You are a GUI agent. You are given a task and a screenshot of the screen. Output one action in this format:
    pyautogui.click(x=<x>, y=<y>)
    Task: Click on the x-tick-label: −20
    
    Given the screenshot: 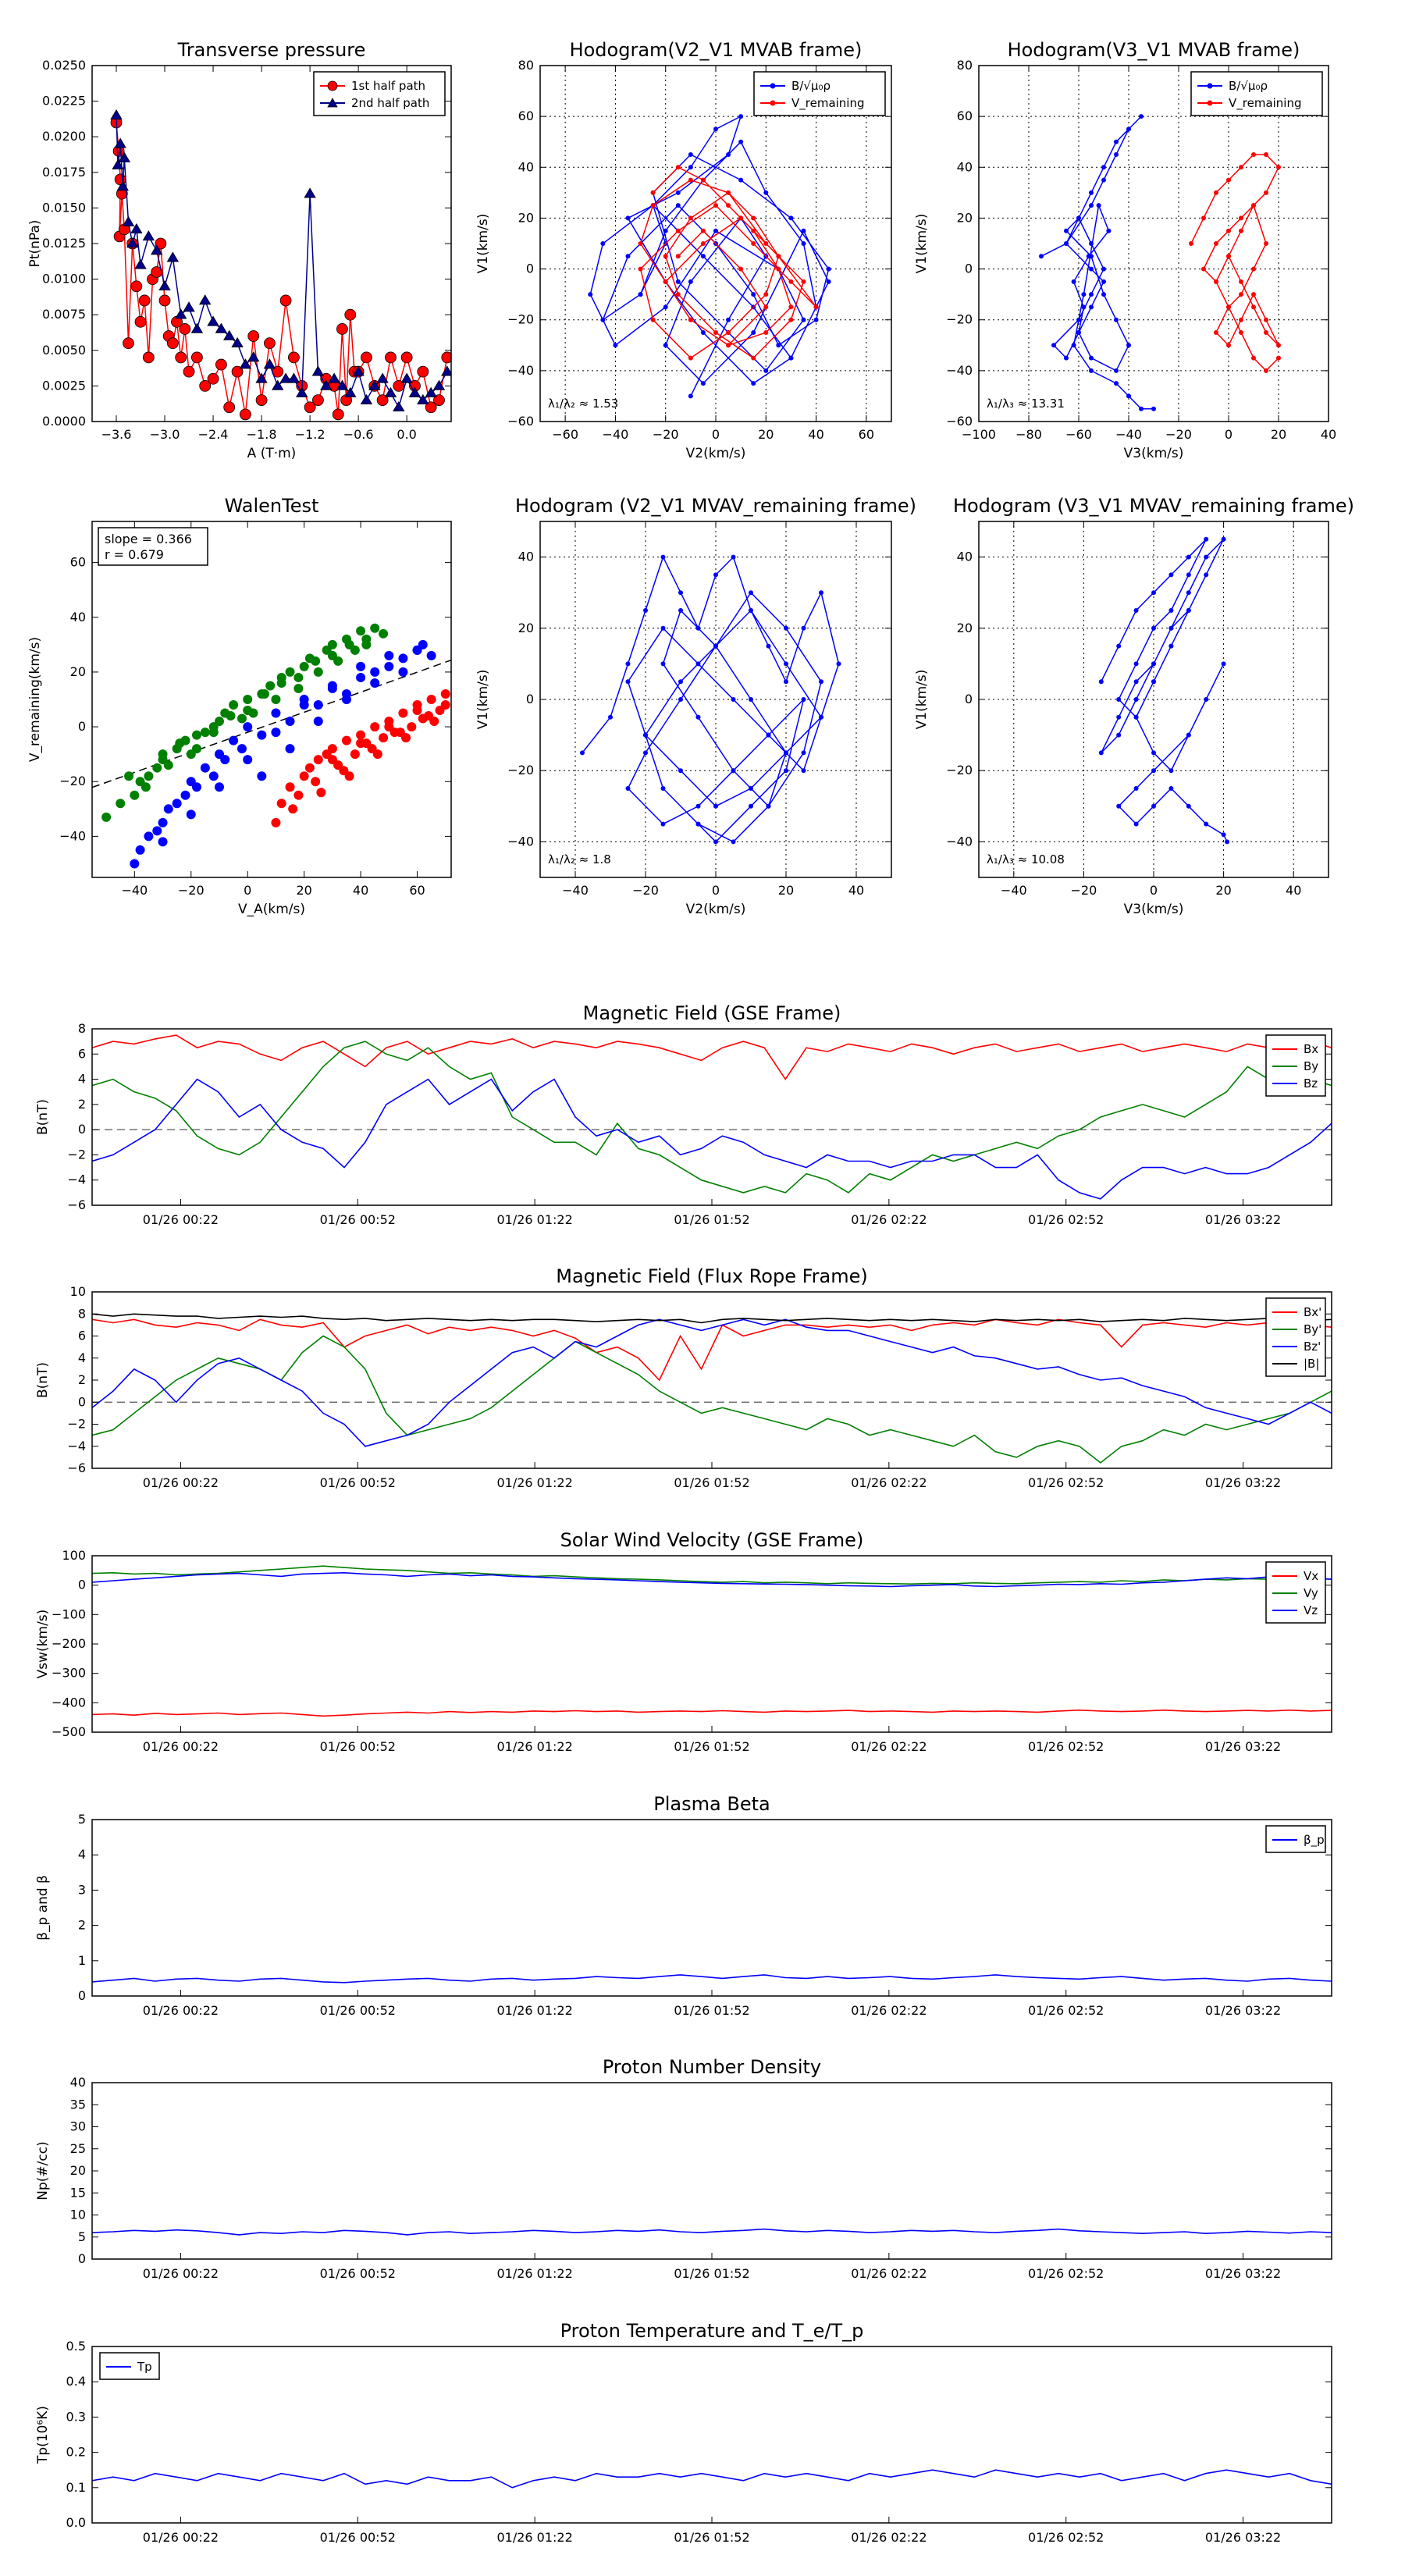 What is the action you would take?
    pyautogui.click(x=646, y=890)
    